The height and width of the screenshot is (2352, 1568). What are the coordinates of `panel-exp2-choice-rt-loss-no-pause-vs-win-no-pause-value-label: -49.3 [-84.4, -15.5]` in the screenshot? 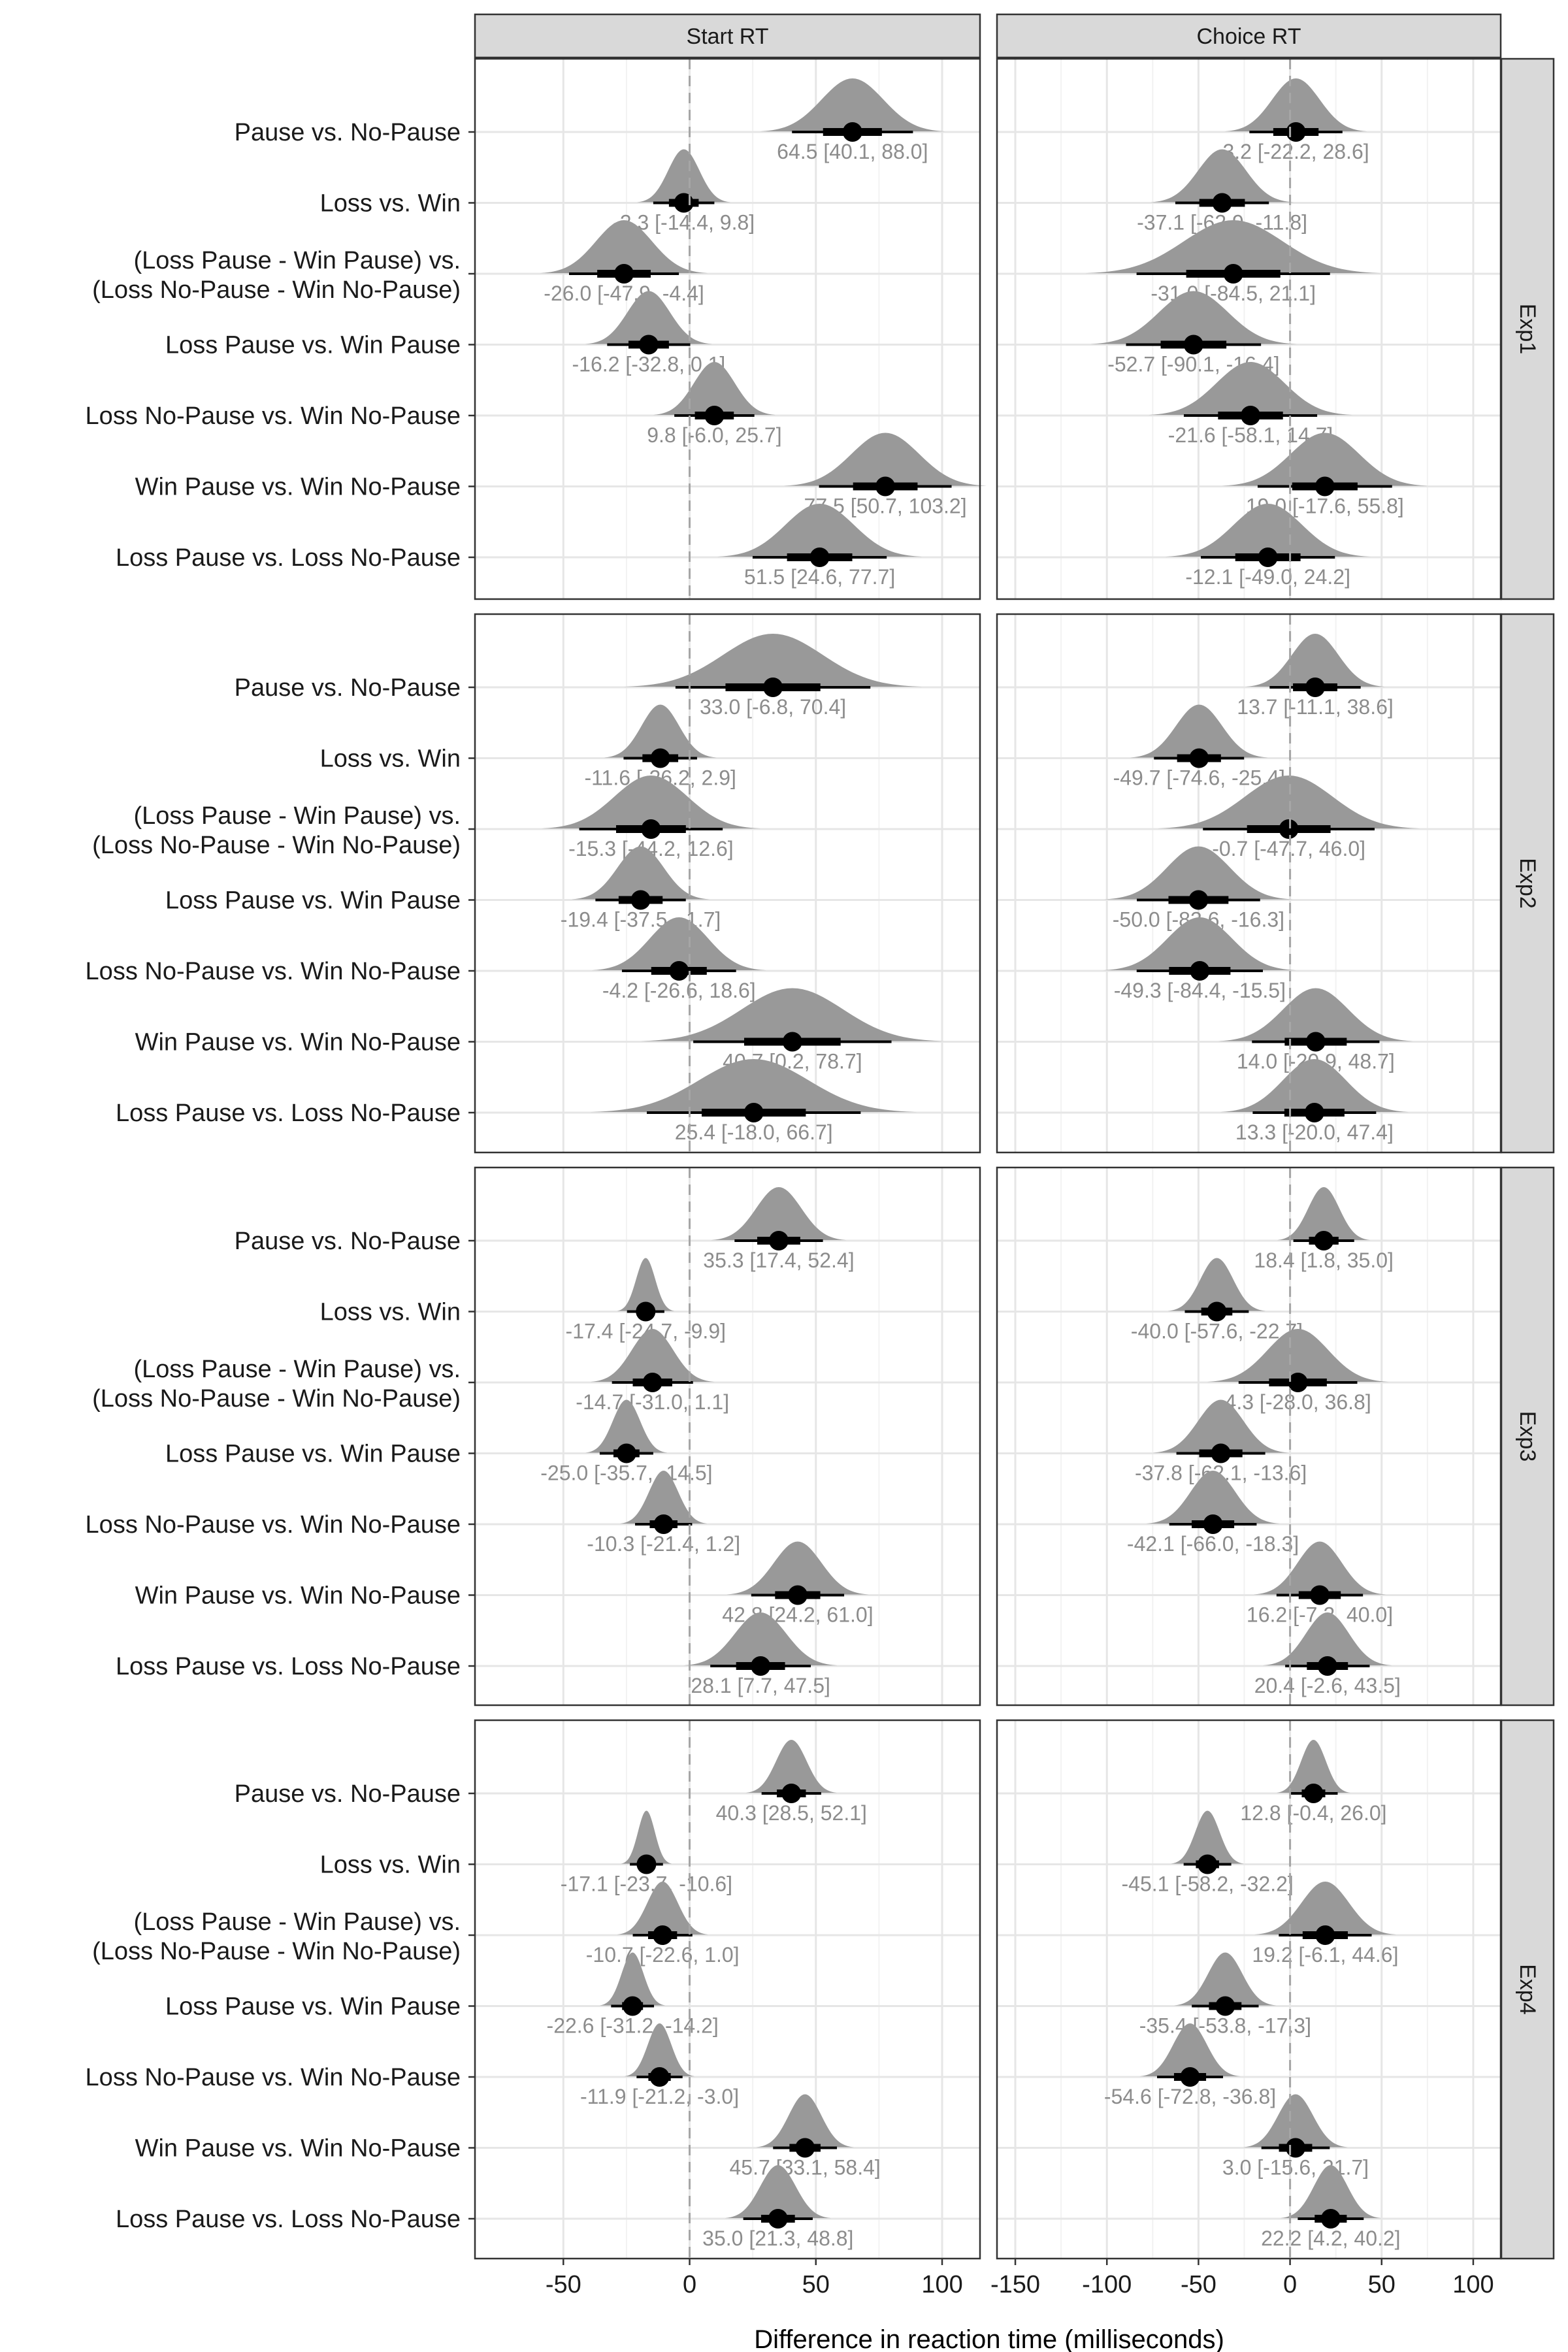 It's located at (1200, 990).